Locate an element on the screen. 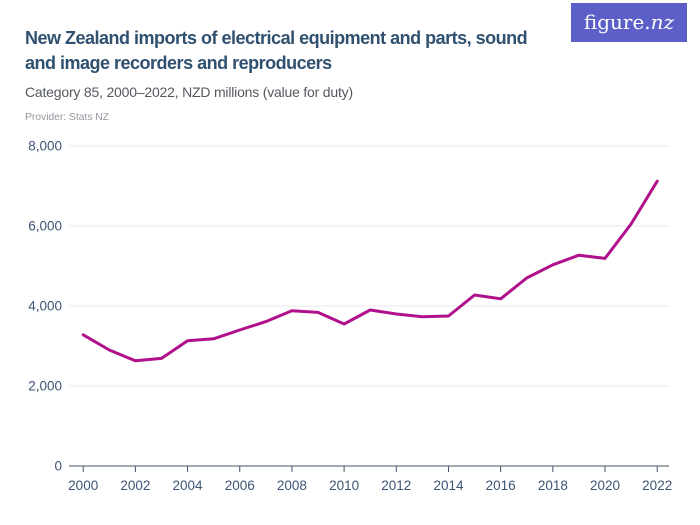 The height and width of the screenshot is (525, 700). y-tick-label: 0 is located at coordinates (58, 466).